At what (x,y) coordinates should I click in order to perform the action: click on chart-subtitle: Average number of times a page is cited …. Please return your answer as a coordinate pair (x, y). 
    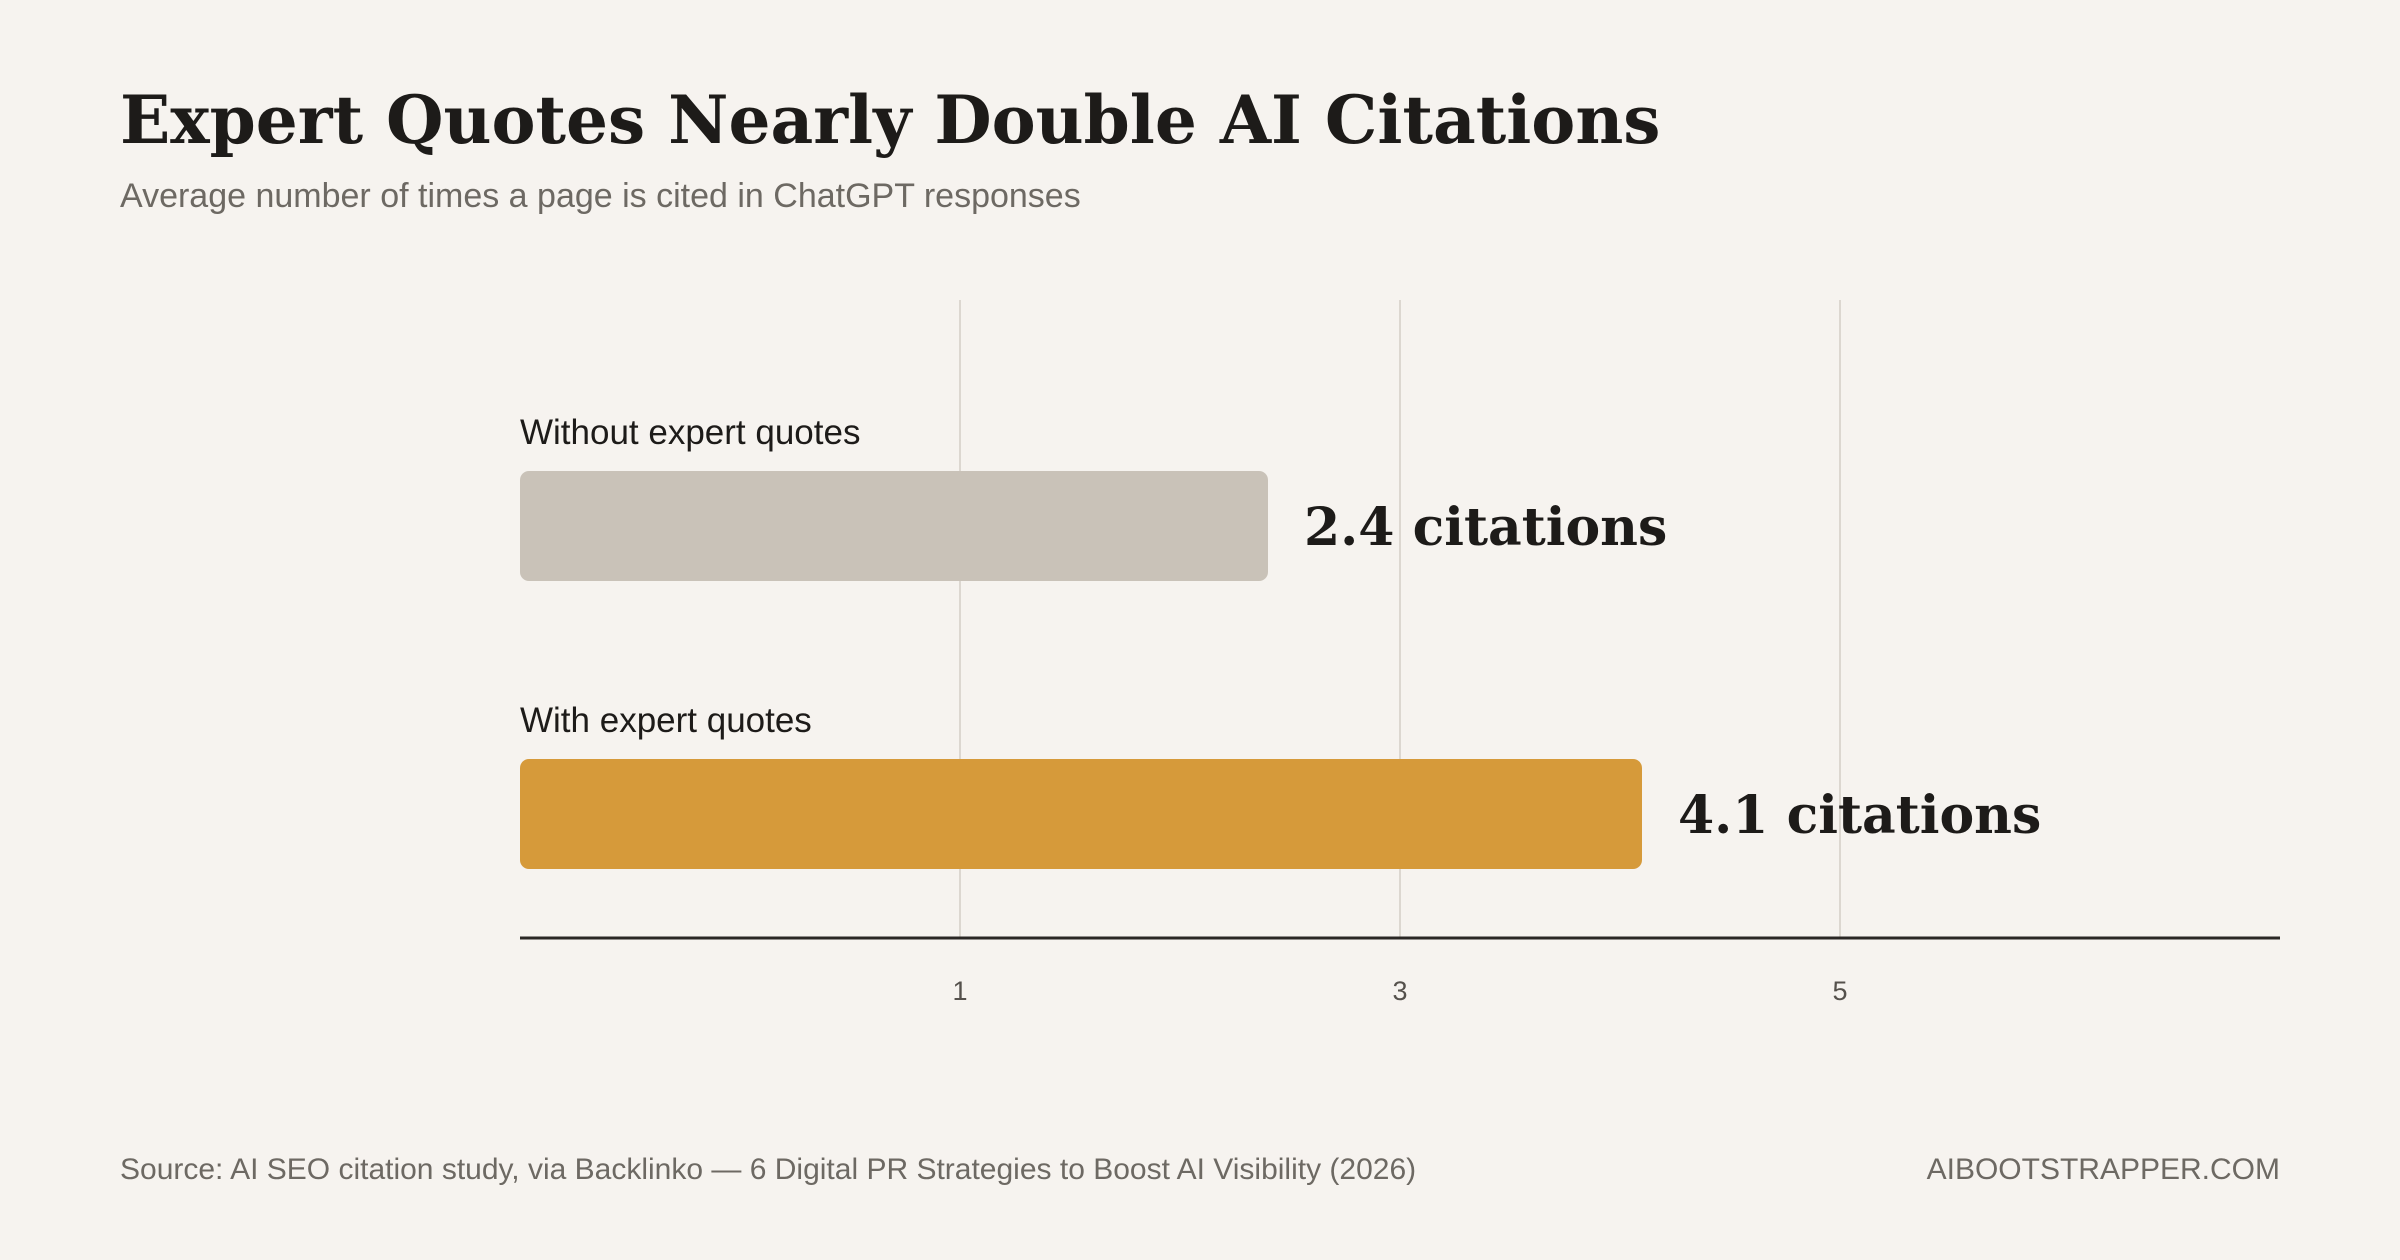
    Looking at the image, I should click on (600, 196).